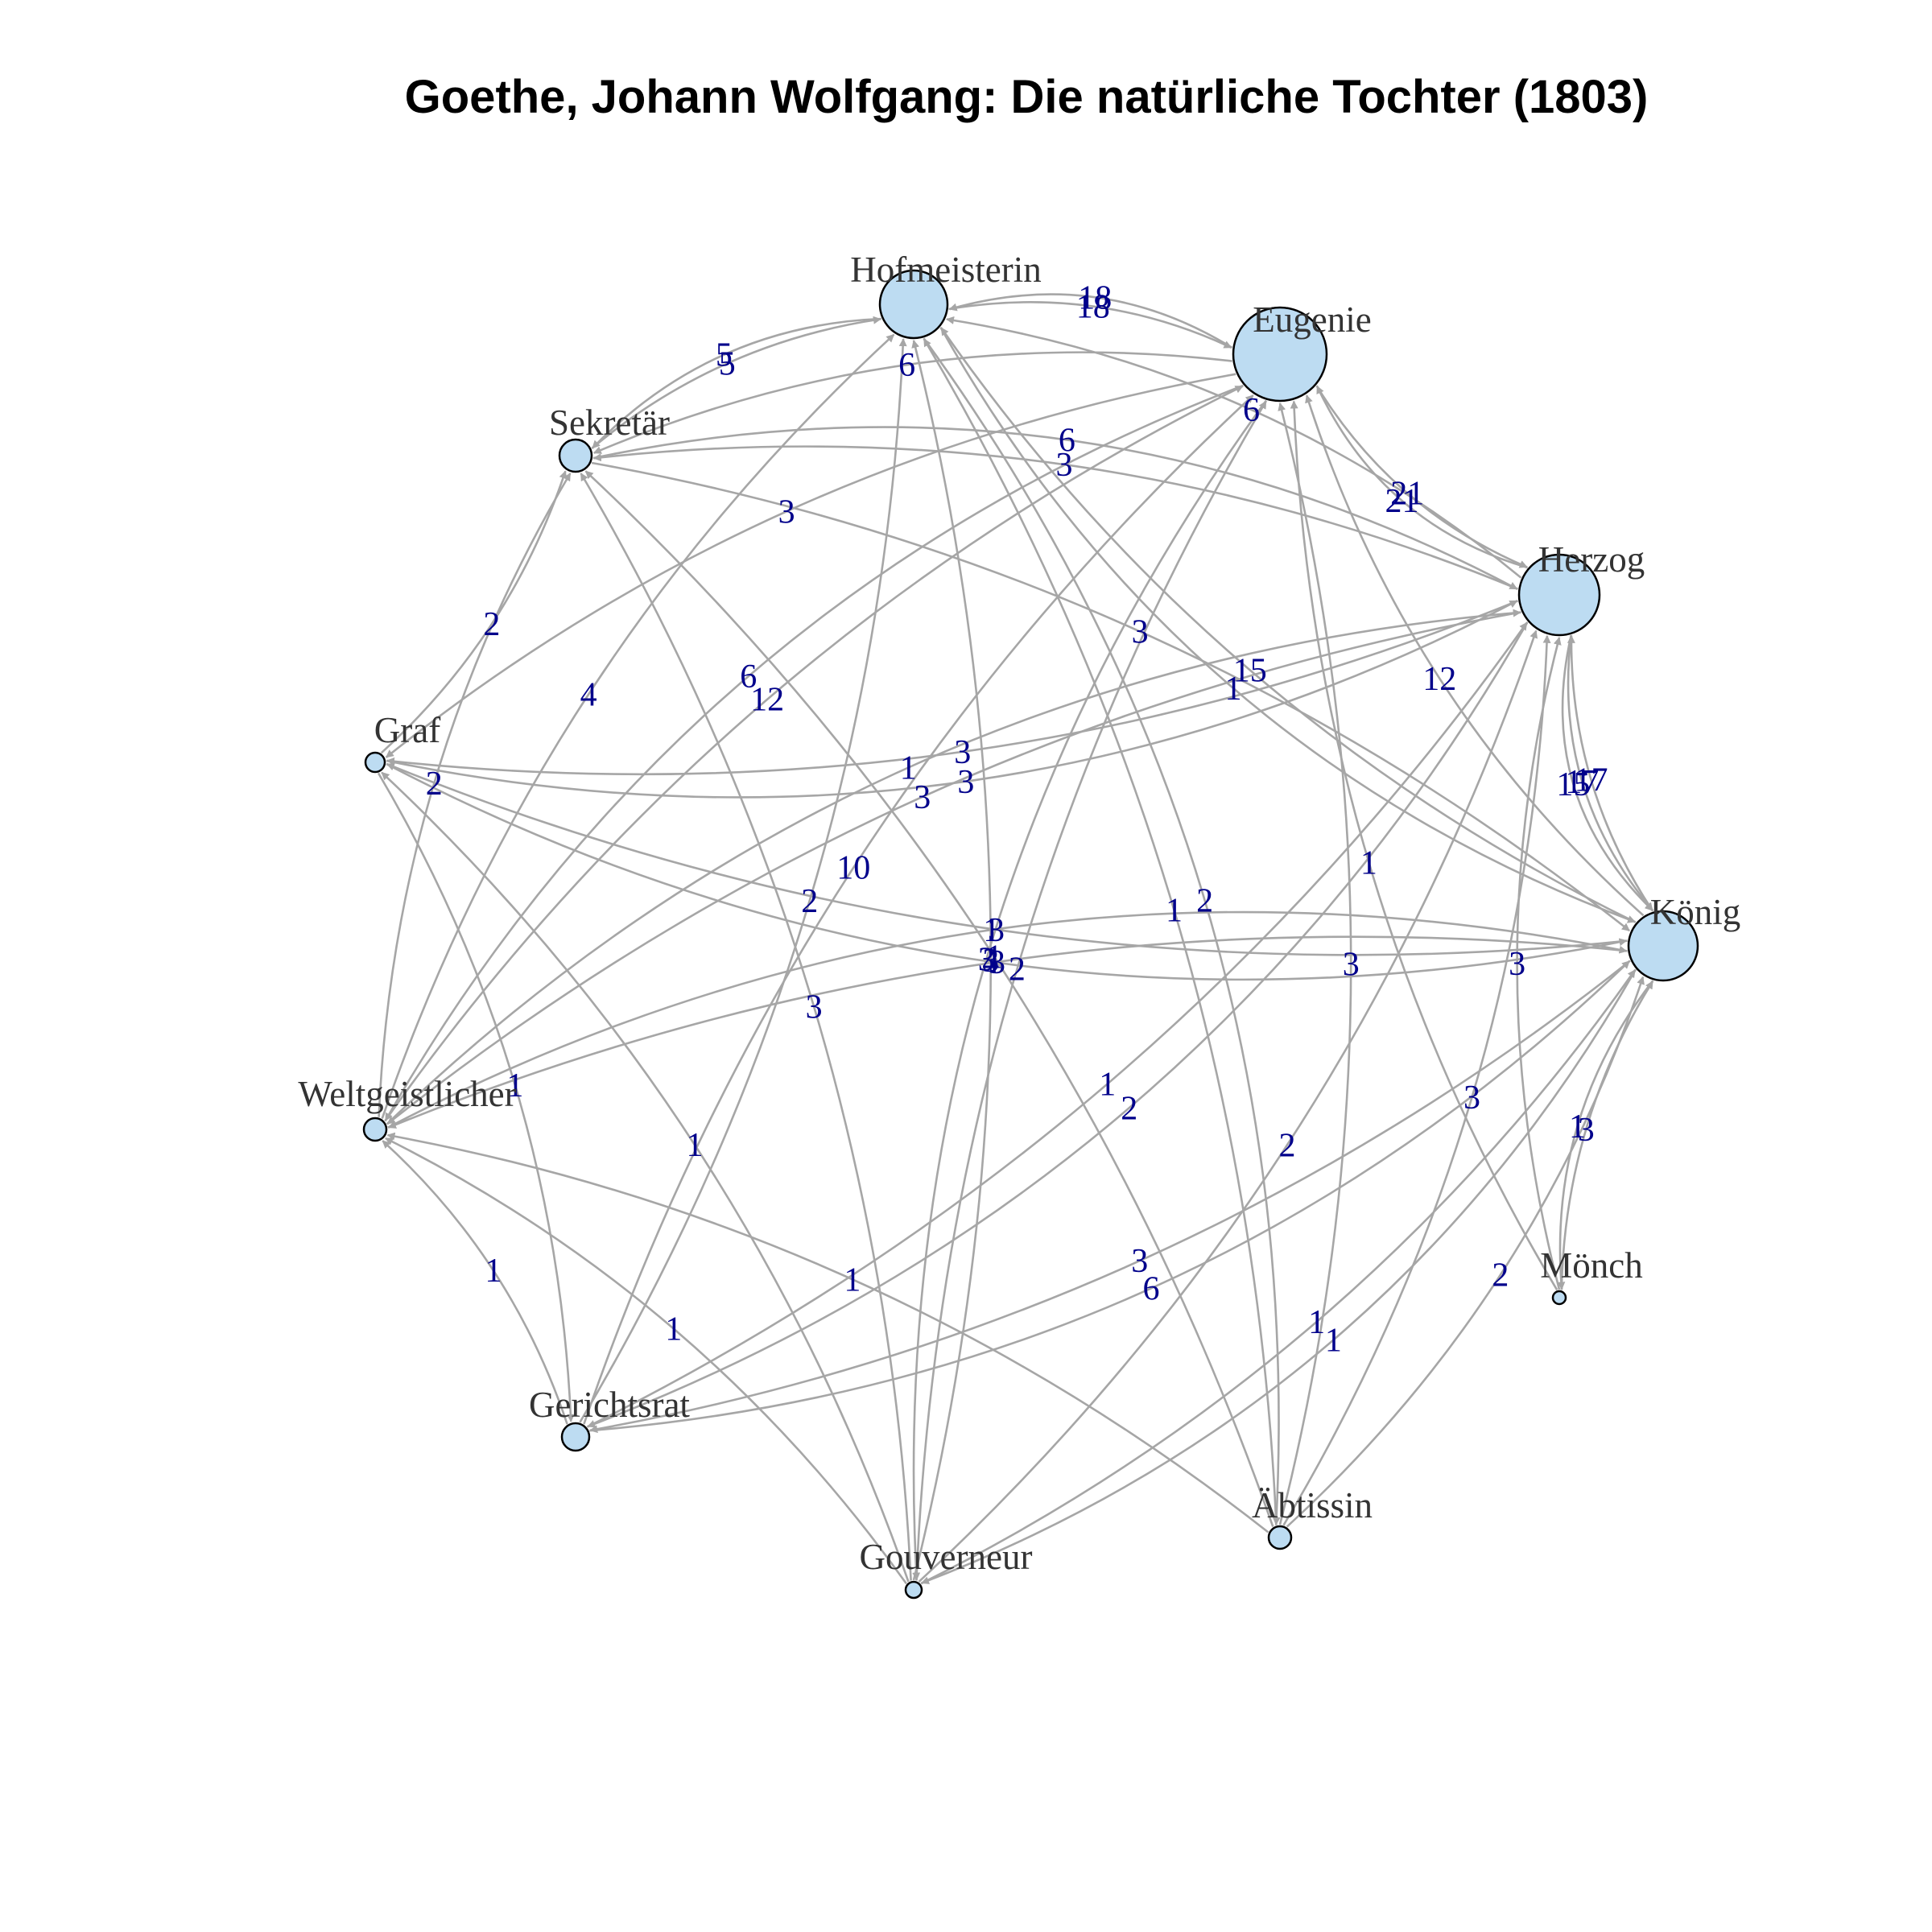  Describe the element at coordinates (1591, 559) in the screenshot. I see `node-label-herzog: Herzog` at that location.